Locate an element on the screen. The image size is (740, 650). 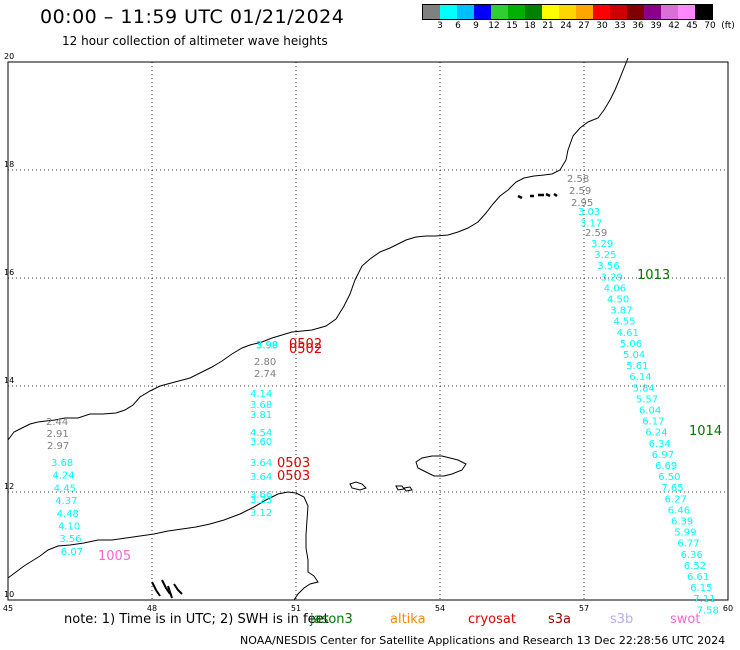
wave-height-value: 6.07 is located at coordinates (72, 552).